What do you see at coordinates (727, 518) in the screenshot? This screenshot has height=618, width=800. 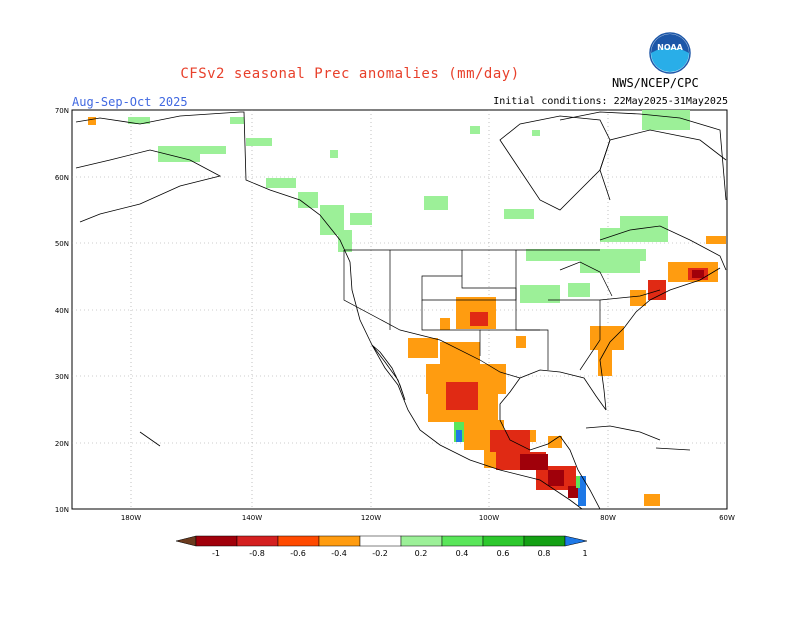 I see `lon-label: 60W` at bounding box center [727, 518].